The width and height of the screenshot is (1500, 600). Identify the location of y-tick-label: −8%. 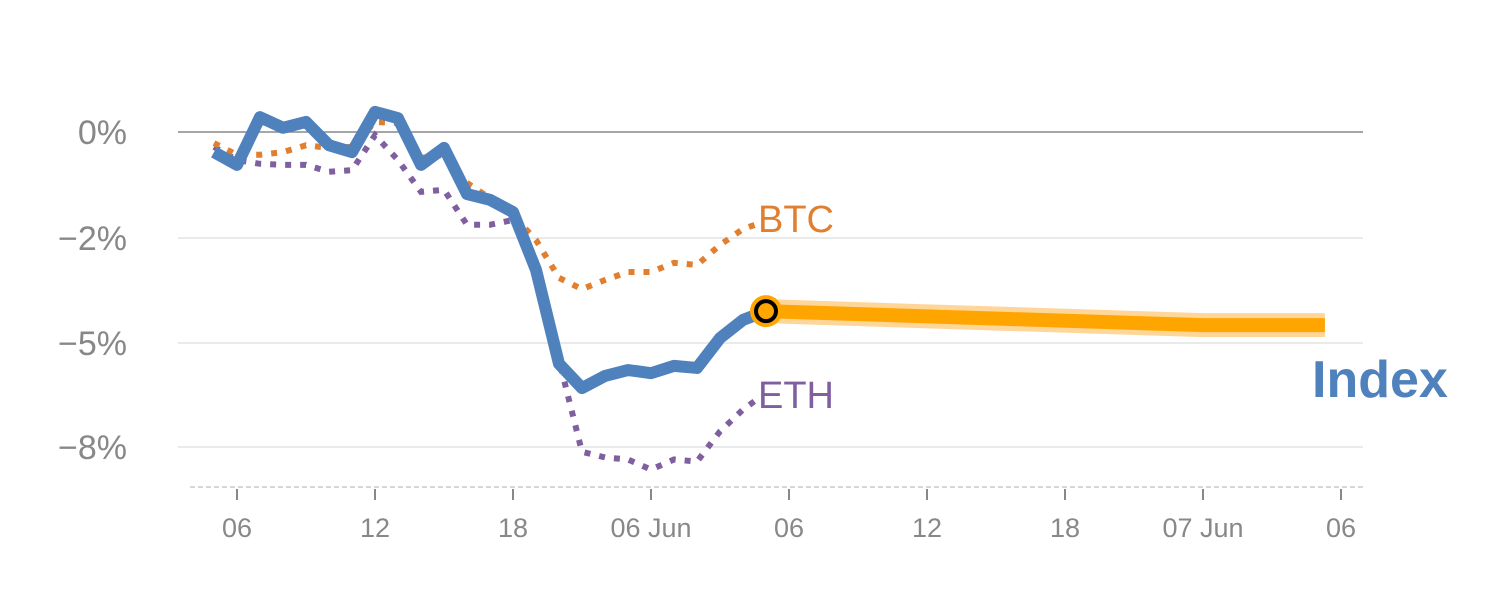
(92, 448).